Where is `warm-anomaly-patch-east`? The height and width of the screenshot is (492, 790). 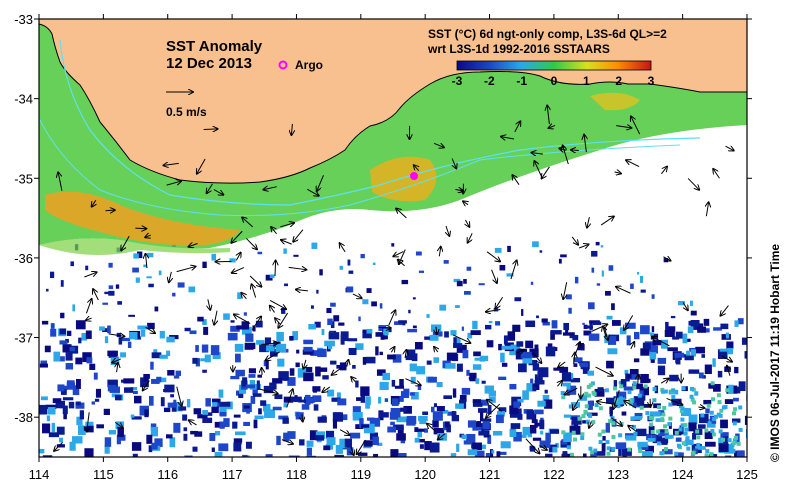 warm-anomaly-patch-east is located at coordinates (615, 101).